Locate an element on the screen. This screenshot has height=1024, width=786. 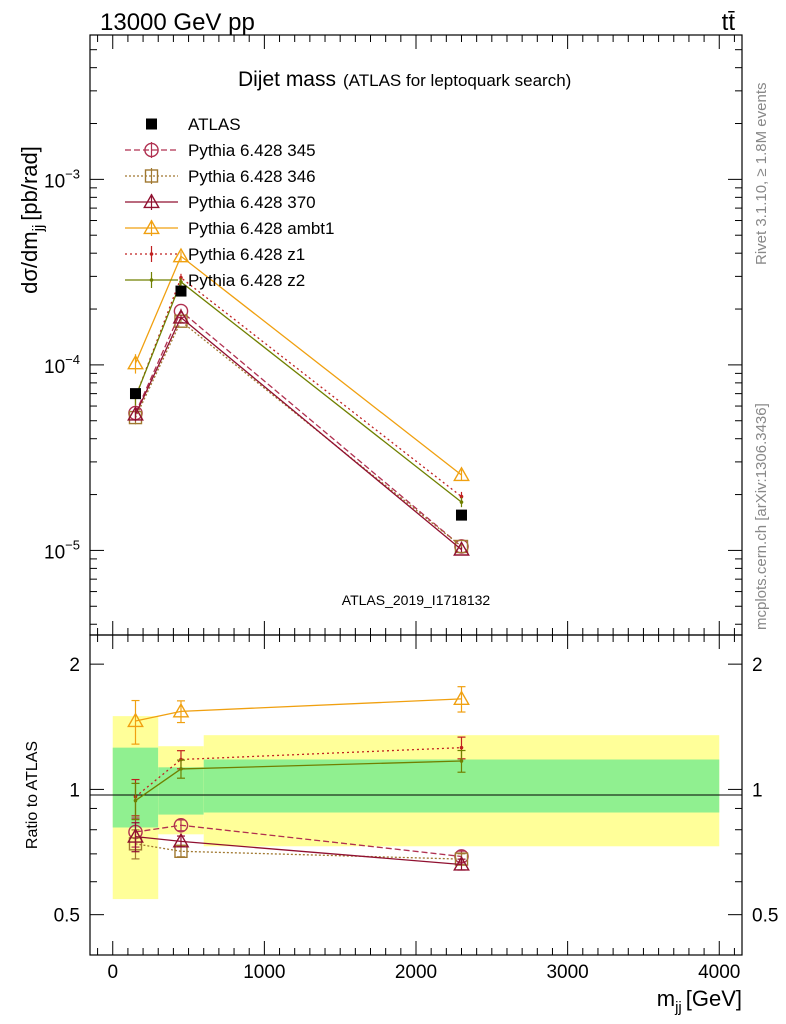
ratio-y-axis-label: Ratio to ATLAS is located at coordinates (32, 795).